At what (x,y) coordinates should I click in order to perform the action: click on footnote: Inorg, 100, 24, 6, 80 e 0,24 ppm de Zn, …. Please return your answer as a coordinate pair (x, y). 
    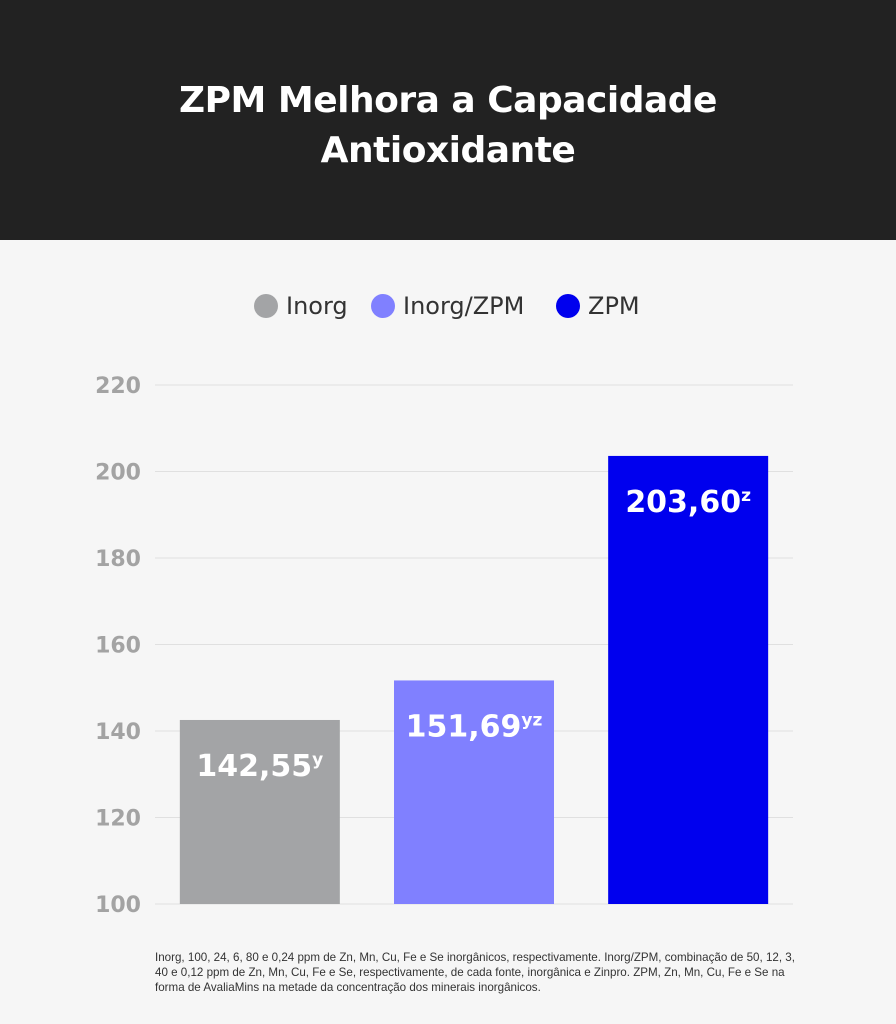
    Looking at the image, I should click on (475, 972).